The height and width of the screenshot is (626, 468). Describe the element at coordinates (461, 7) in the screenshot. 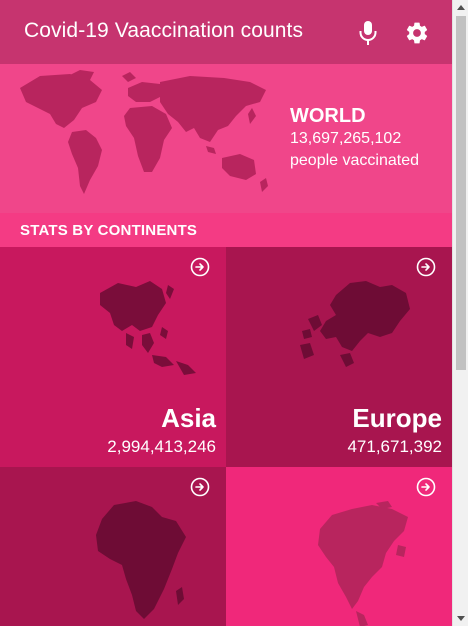

I see `scroll-up-arrow` at that location.